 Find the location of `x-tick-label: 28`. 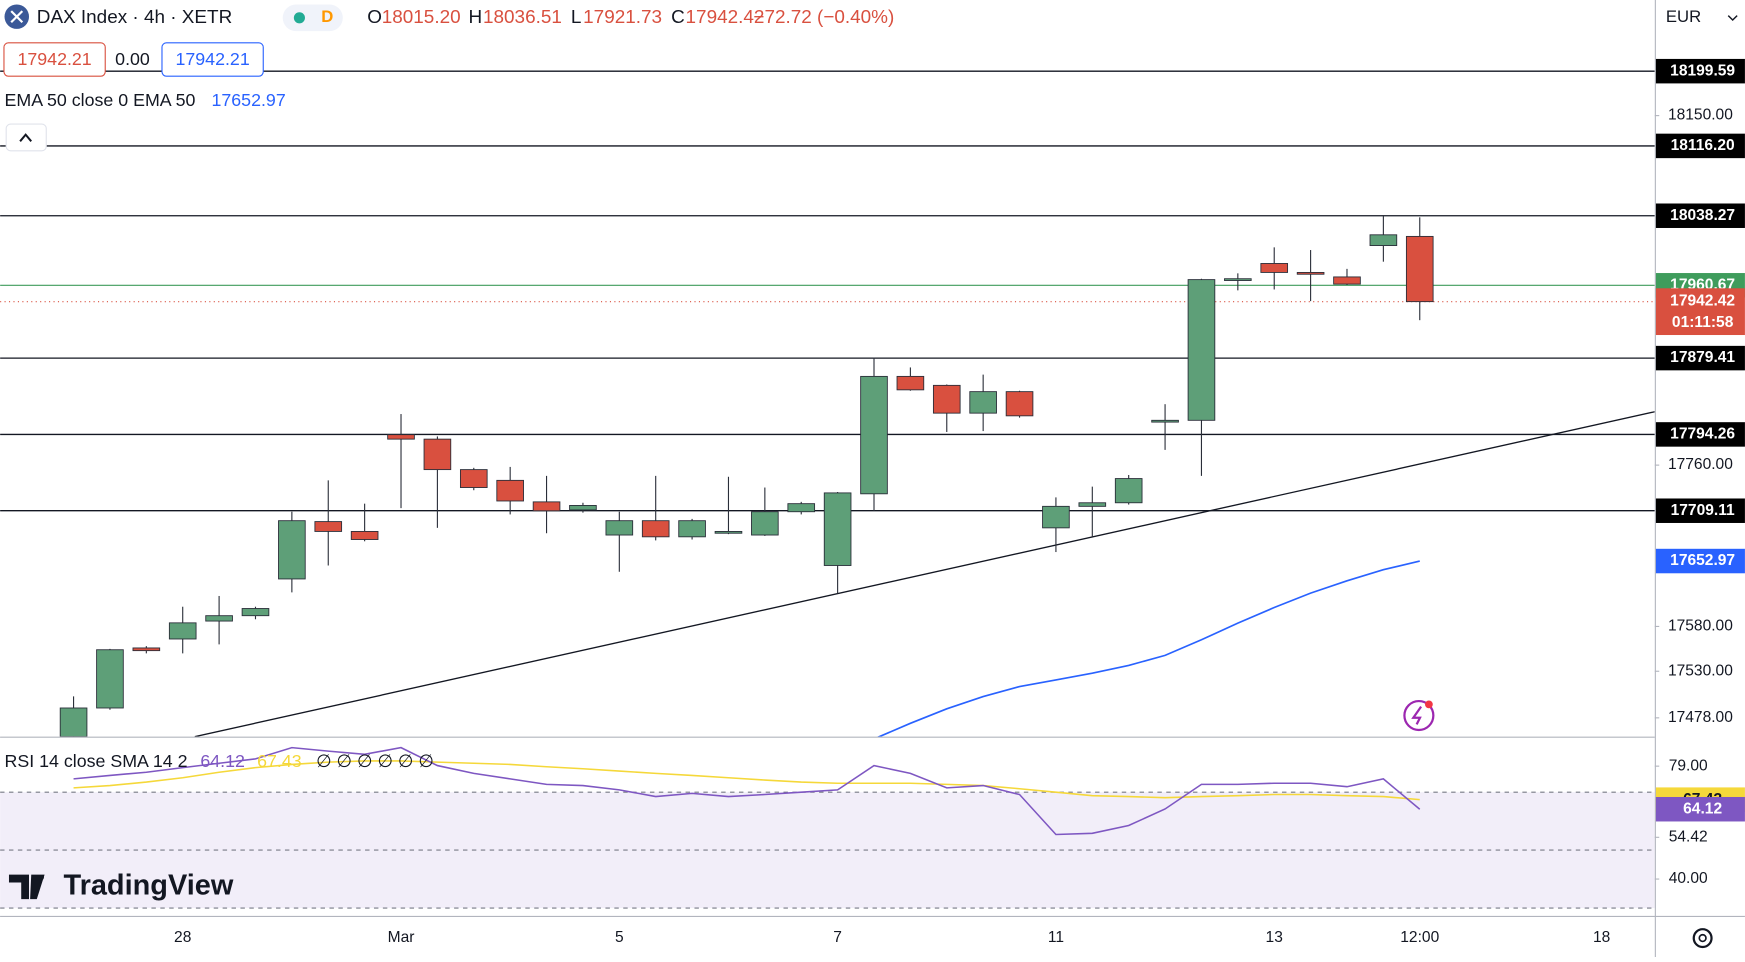

x-tick-label: 28 is located at coordinates (182, 937).